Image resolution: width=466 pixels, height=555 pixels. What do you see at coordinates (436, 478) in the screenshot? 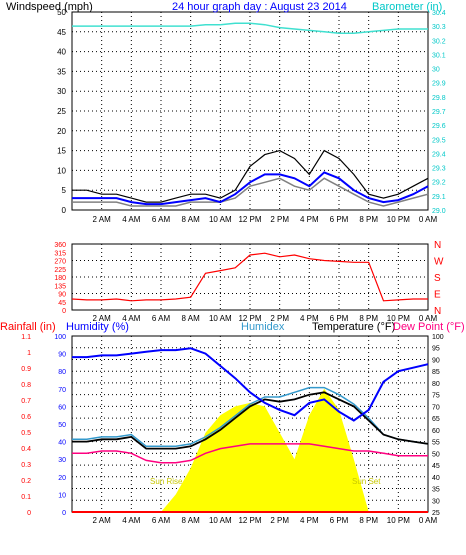
I see `temp-y-tick: 40` at bounding box center [436, 478].